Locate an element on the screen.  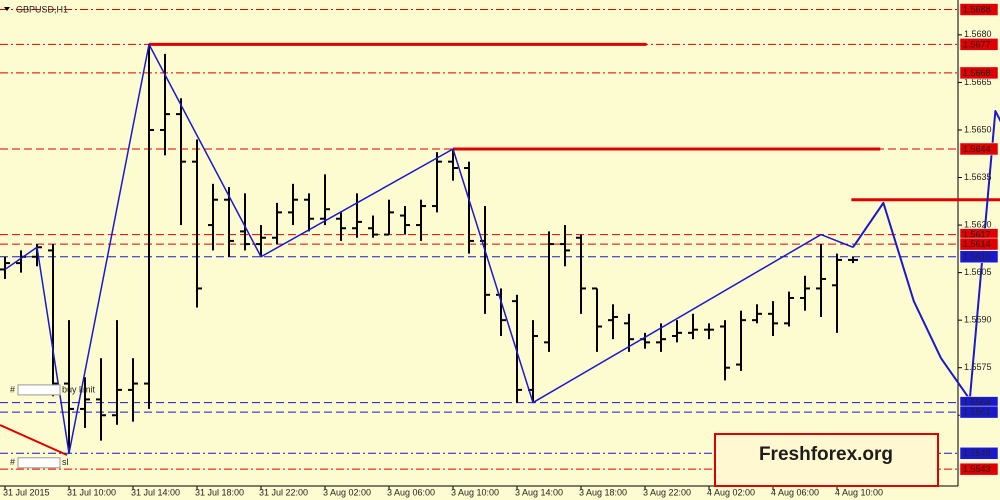
price-box-label: 1.5561 is located at coordinates (977, 412).